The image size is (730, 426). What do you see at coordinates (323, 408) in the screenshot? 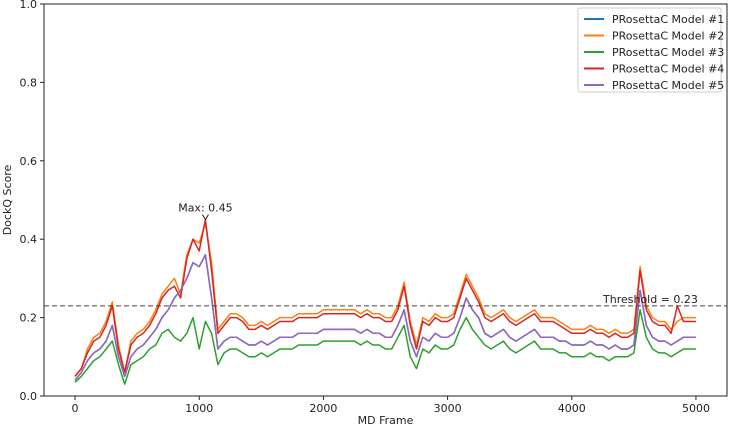
I see `x-tick-label: 2000` at bounding box center [323, 408].